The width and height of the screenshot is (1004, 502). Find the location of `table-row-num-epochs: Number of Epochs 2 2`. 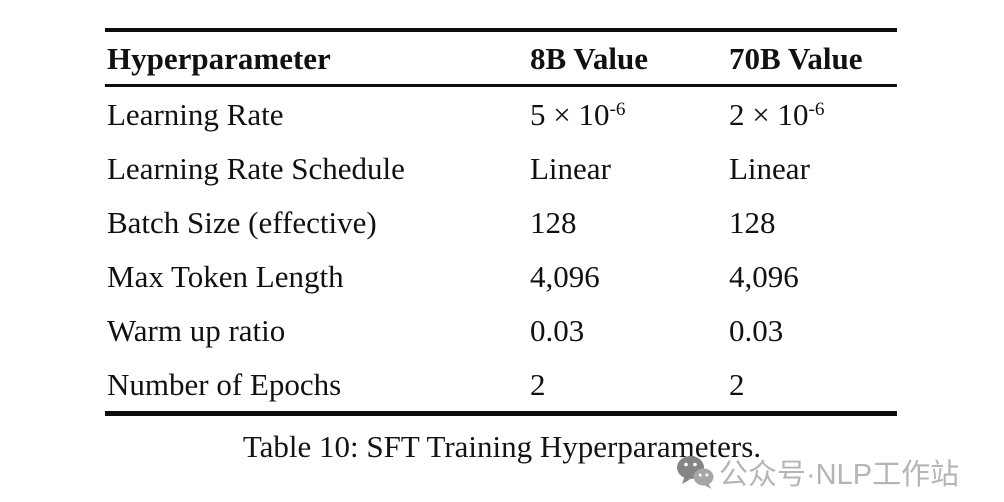

table-row-num-epochs: Number of Epochs 2 2 is located at coordinates (501, 384).